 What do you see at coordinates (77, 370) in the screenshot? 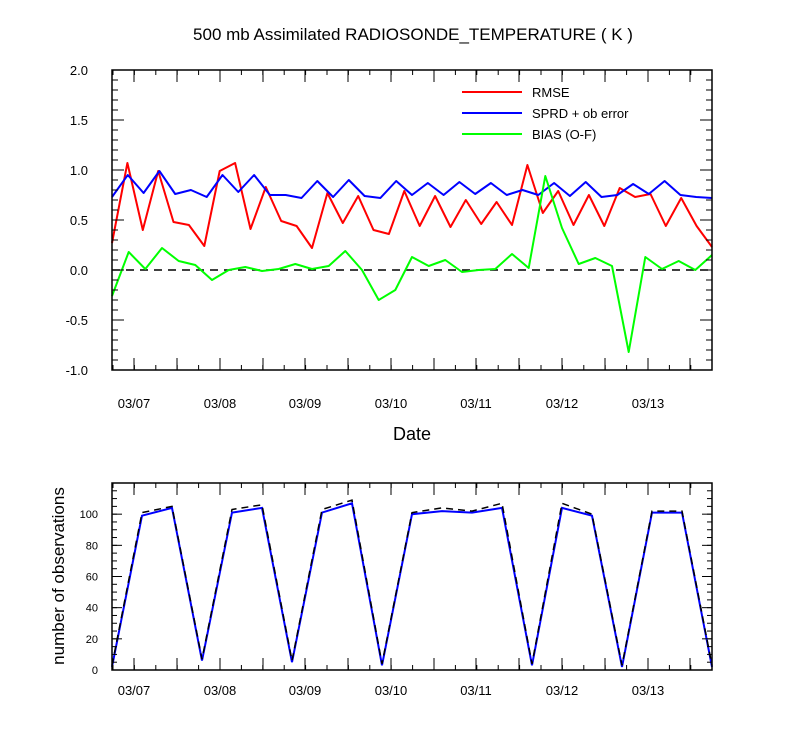
I see `y-tick-label: -1.0` at bounding box center [77, 370].